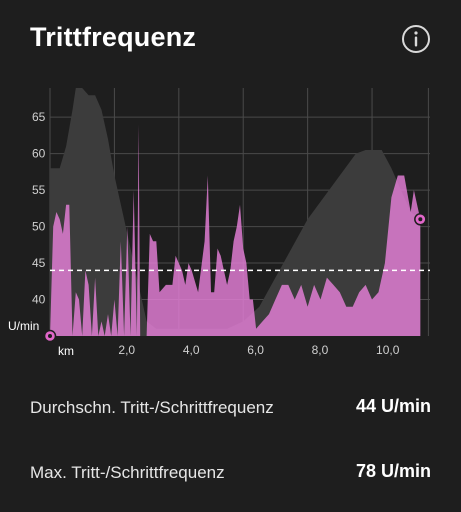 This screenshot has height=512, width=461. What do you see at coordinates (152, 407) in the screenshot?
I see `avg-cadence-label: Durchschn. Tritt-/Schrittfrequenz` at bounding box center [152, 407].